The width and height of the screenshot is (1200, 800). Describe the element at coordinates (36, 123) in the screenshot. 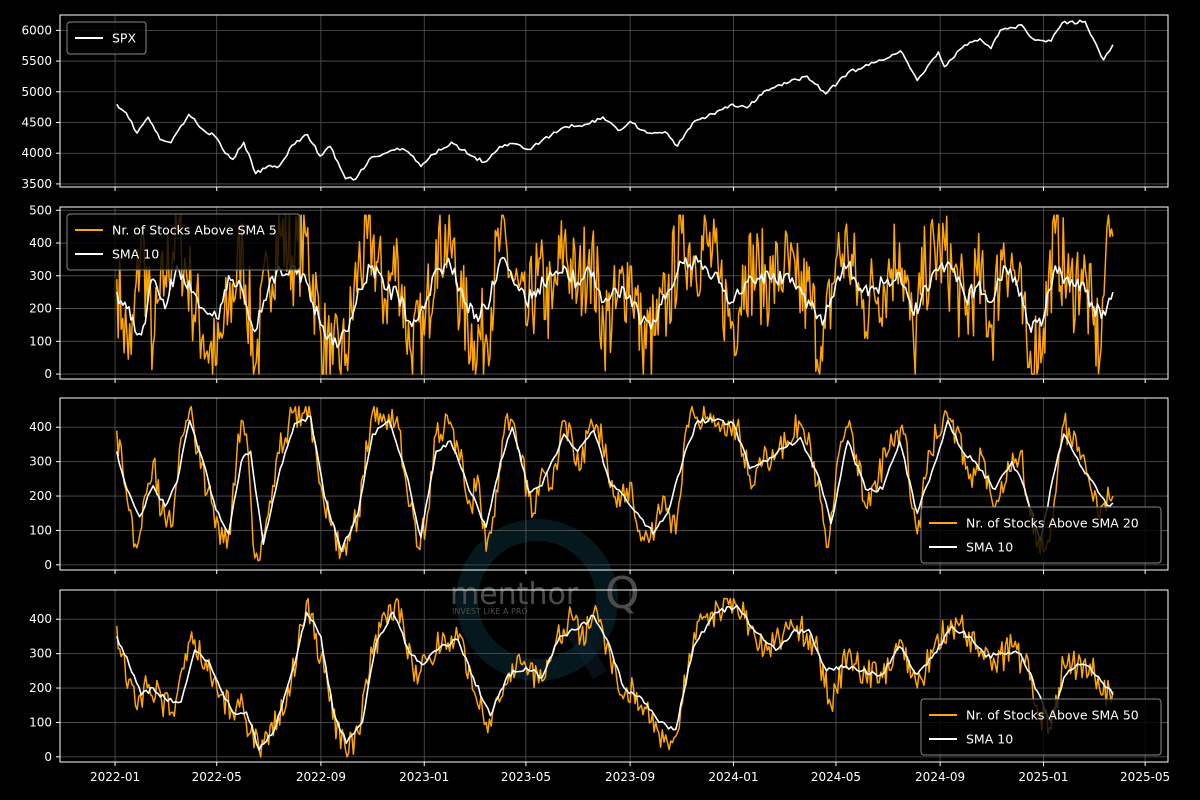

I see `y-tick-label: 4500` at that location.